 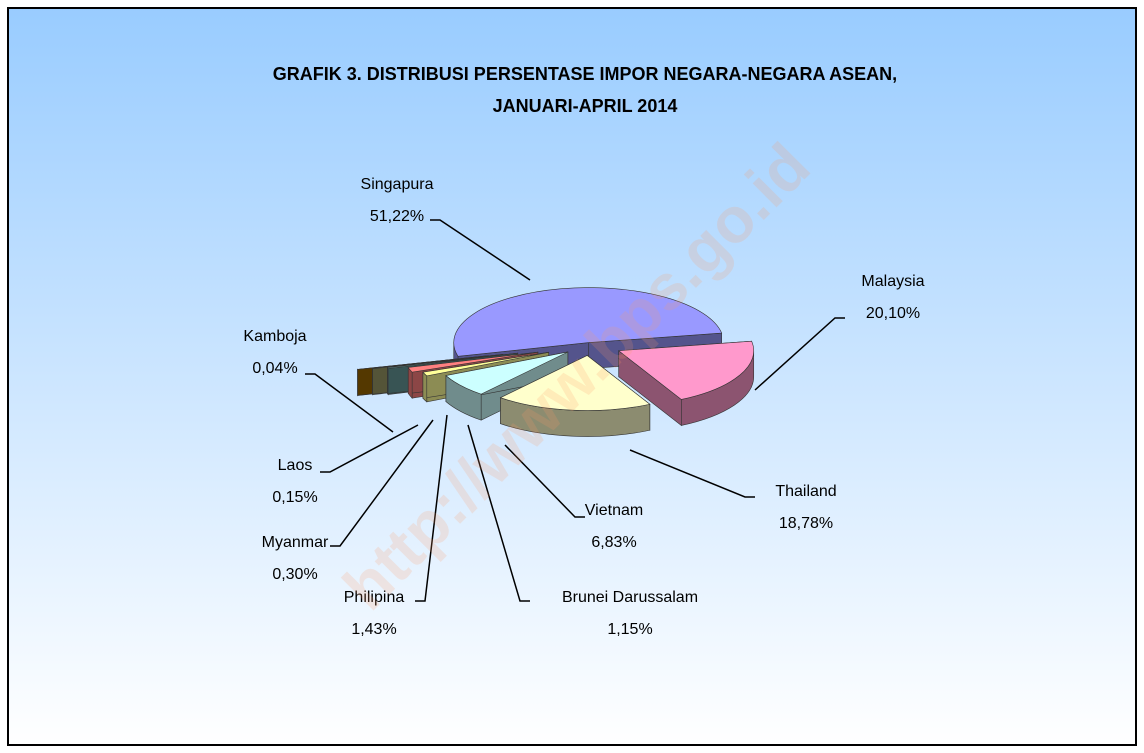 I want to click on category-label: Philipina, so click(x=374, y=597).